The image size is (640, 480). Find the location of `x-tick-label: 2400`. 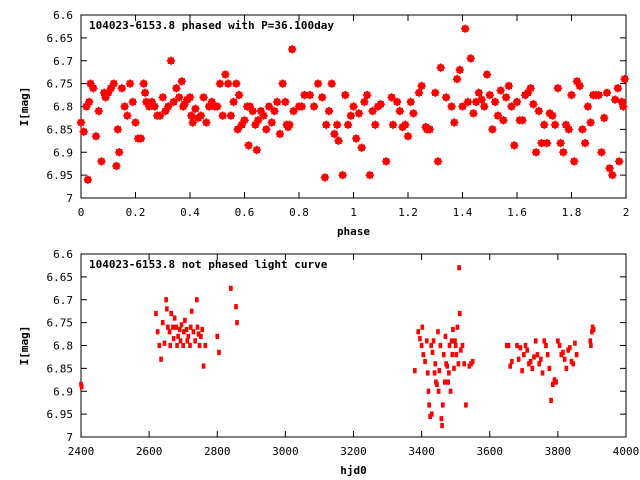

x-tick-label: 2400 is located at coordinates (81, 451).